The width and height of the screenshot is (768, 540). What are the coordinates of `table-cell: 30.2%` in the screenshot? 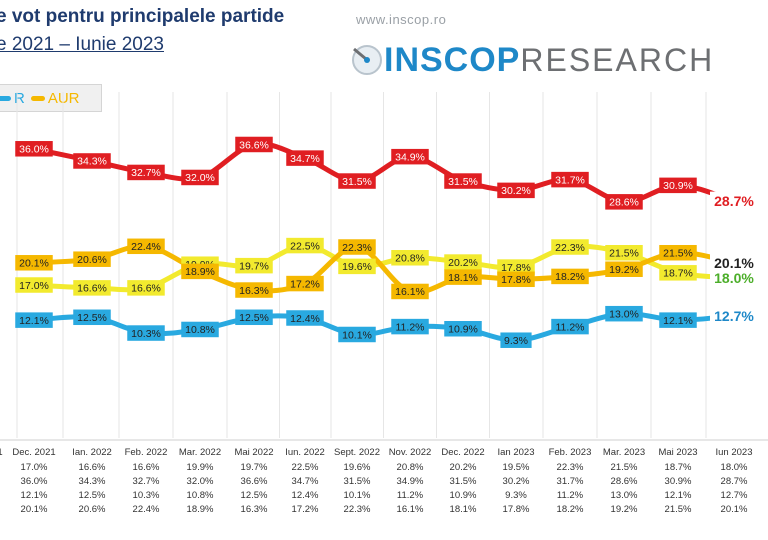 It's located at (516, 481).